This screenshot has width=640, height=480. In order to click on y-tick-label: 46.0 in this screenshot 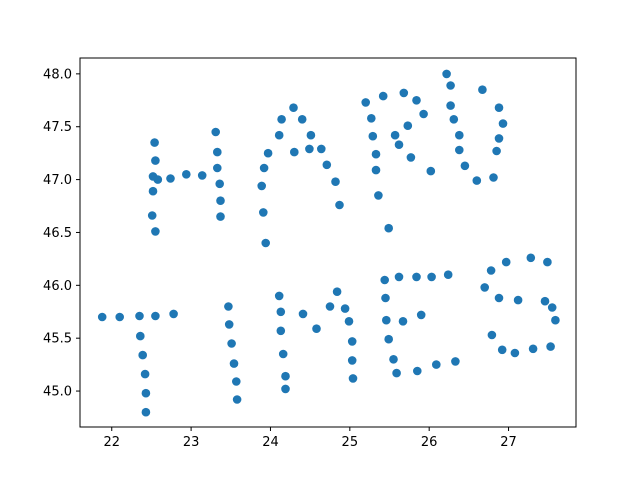, I will do `click(57, 286)`.